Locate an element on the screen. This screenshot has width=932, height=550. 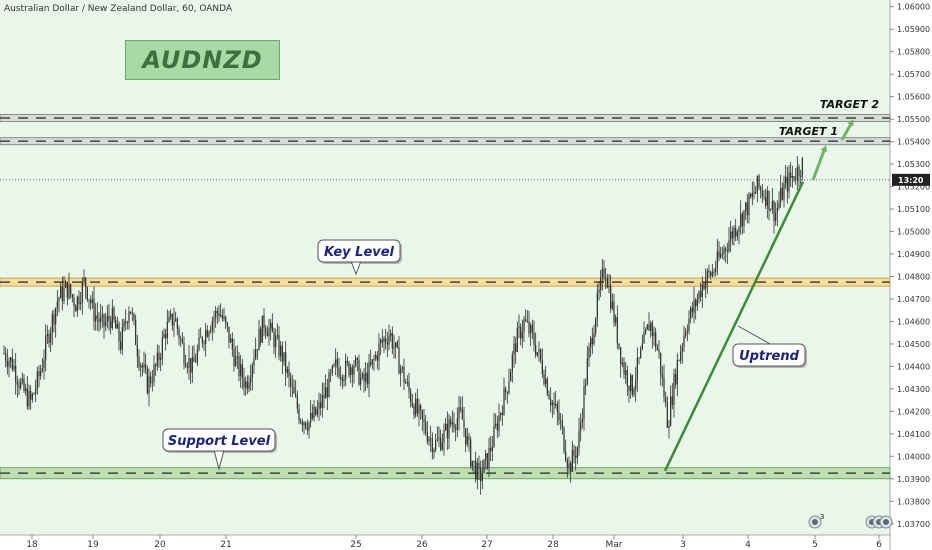
x-tick-label: 6 is located at coordinates (879, 545).